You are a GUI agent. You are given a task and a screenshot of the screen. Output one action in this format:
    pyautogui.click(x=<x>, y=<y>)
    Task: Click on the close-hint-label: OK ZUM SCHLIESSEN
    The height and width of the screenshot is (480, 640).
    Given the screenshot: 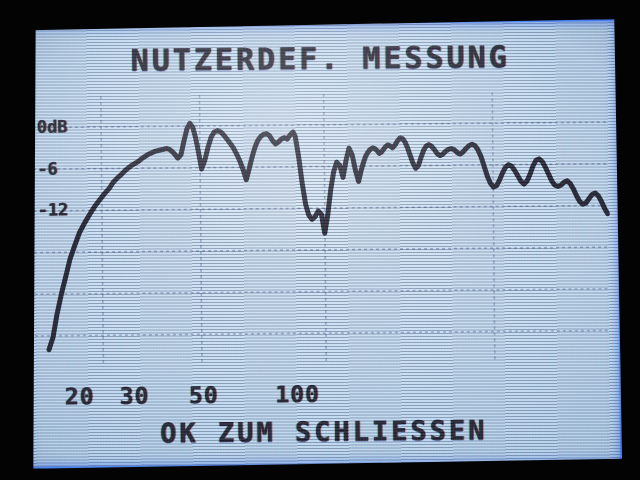 What is the action you would take?
    pyautogui.click(x=323, y=432)
    